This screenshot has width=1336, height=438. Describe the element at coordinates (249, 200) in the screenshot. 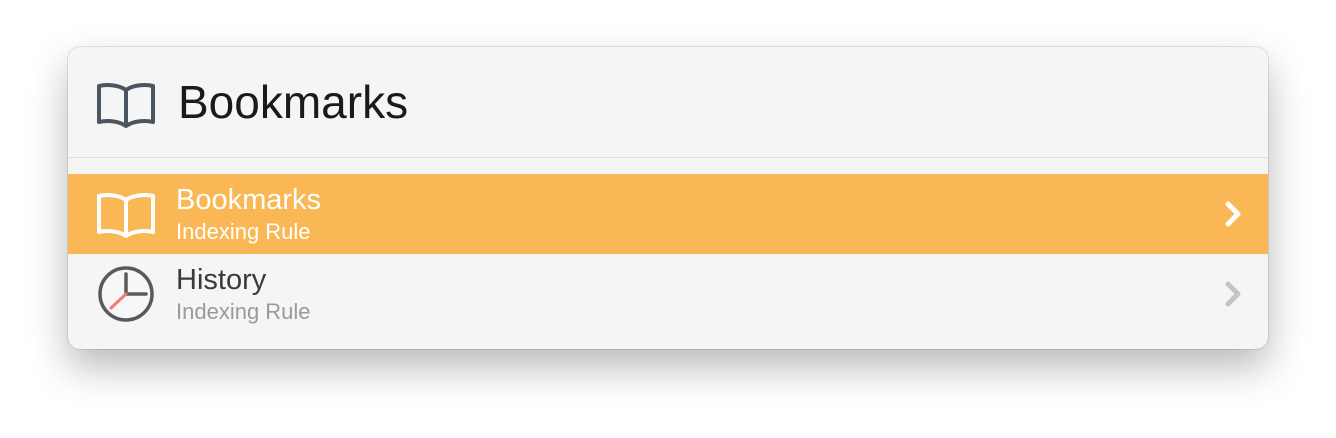

I see `list-item-title: Bookmarks` at that location.